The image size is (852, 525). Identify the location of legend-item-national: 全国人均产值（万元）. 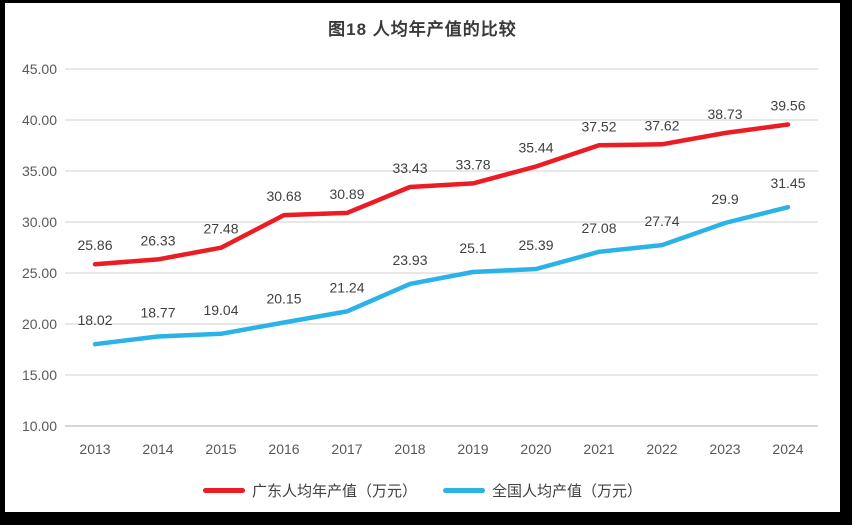
(542, 490).